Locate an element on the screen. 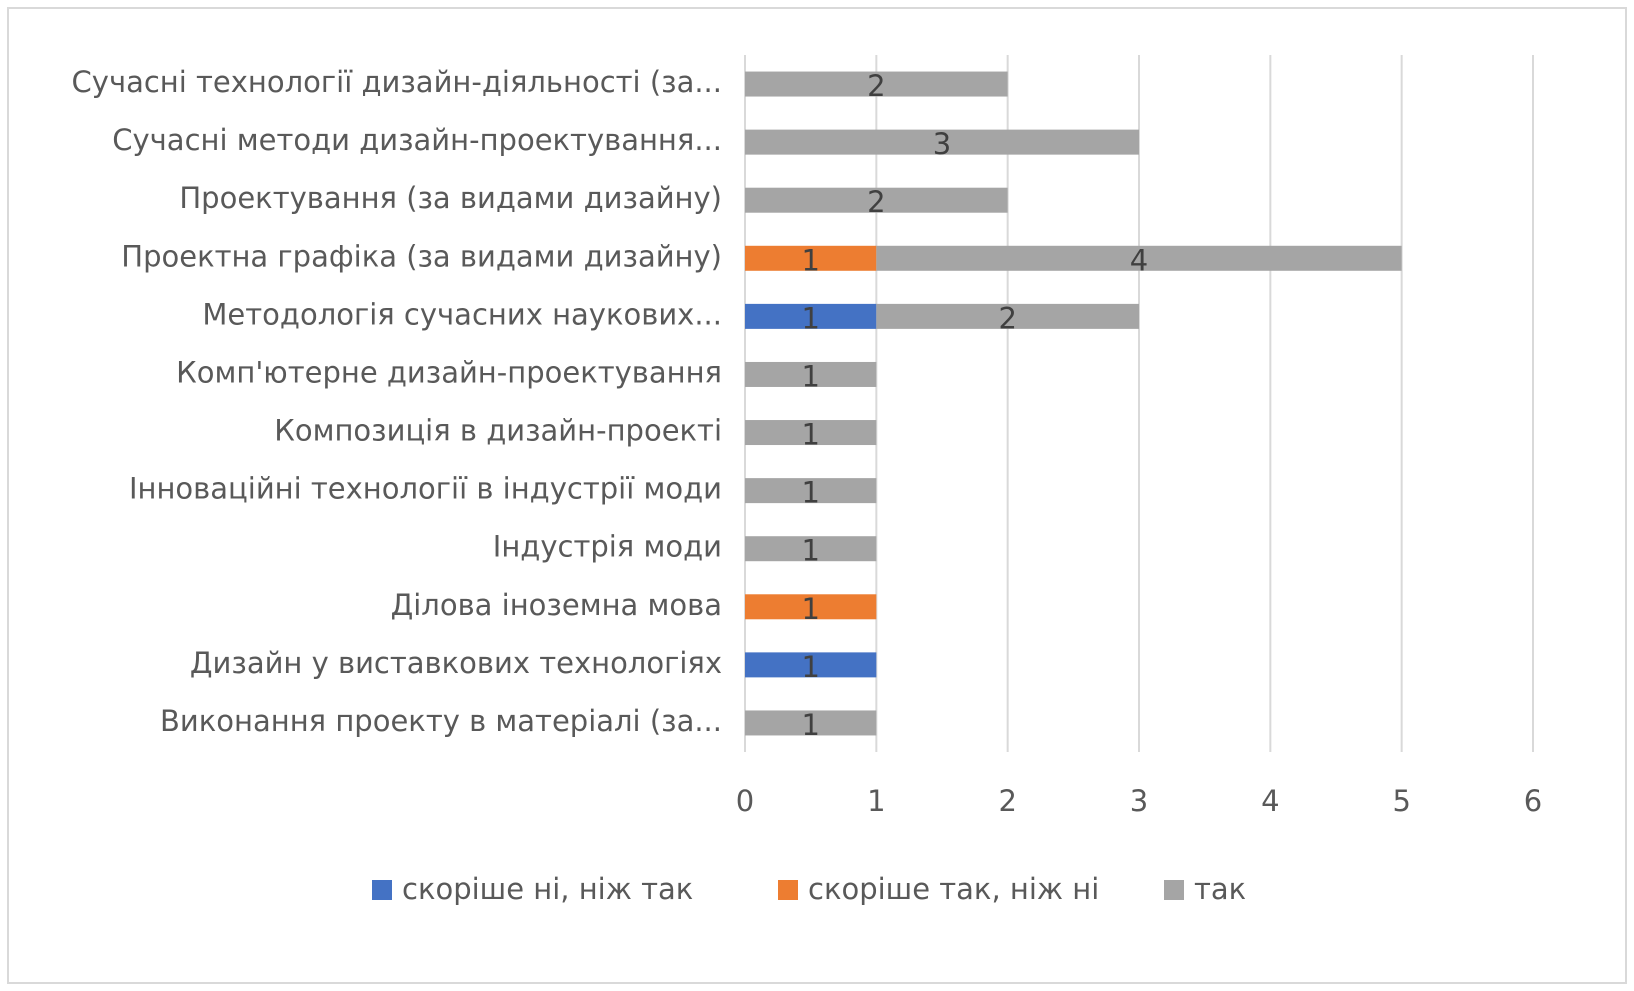  y-tick-label: Ділова іноземна мова is located at coordinates (556, 605).